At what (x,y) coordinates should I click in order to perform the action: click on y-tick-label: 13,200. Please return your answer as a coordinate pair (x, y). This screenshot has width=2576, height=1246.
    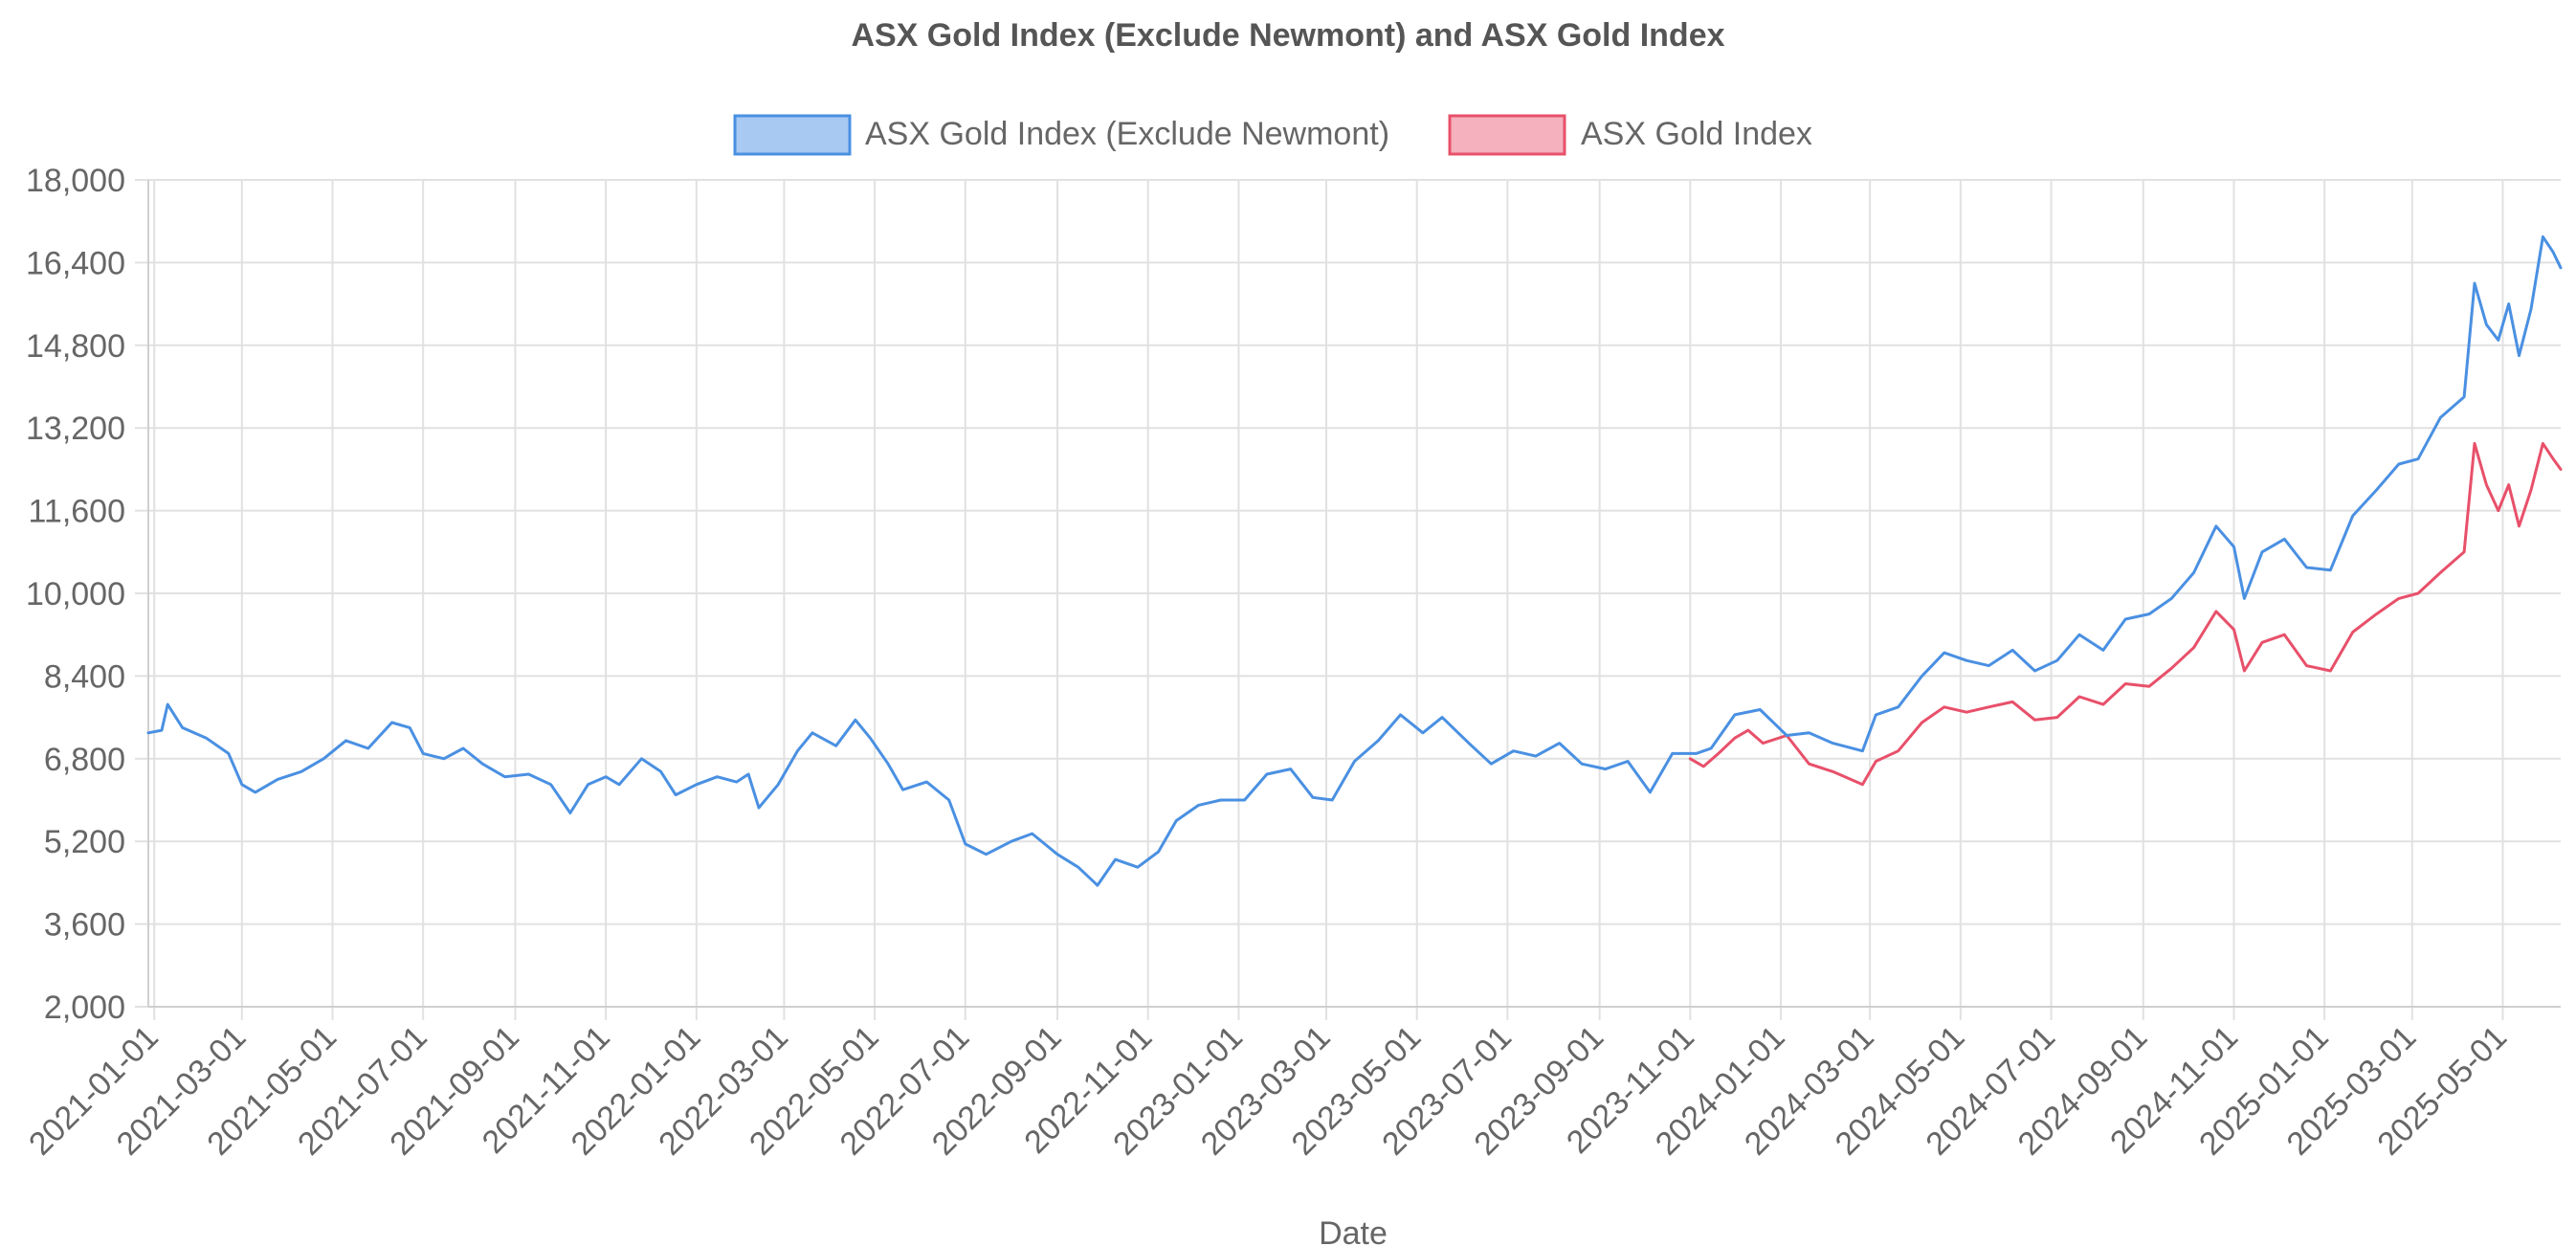
    Looking at the image, I should click on (75, 429).